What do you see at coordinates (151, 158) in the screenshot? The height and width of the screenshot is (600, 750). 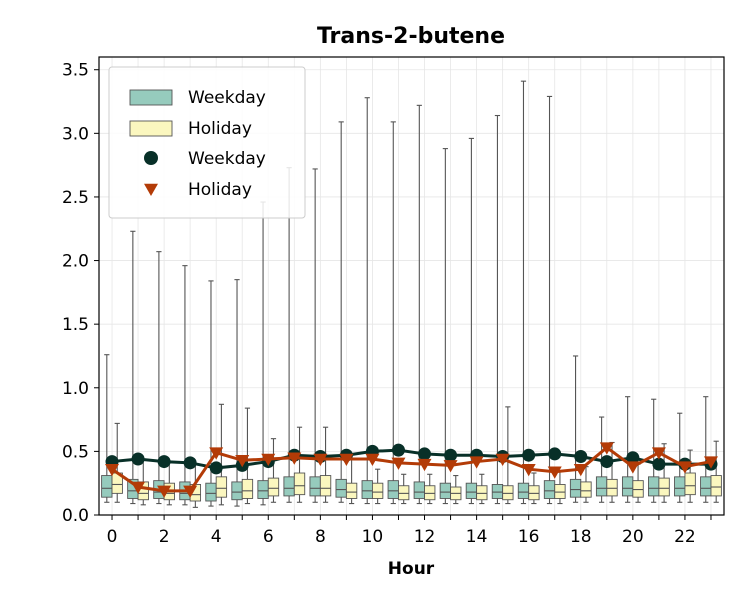 I see `legend-weekday-marker` at bounding box center [151, 158].